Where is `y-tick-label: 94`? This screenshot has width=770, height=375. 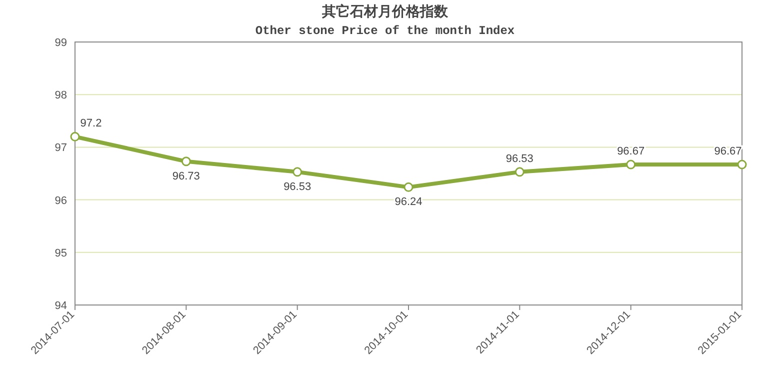
y-tick-label: 94 is located at coordinates (60, 306).